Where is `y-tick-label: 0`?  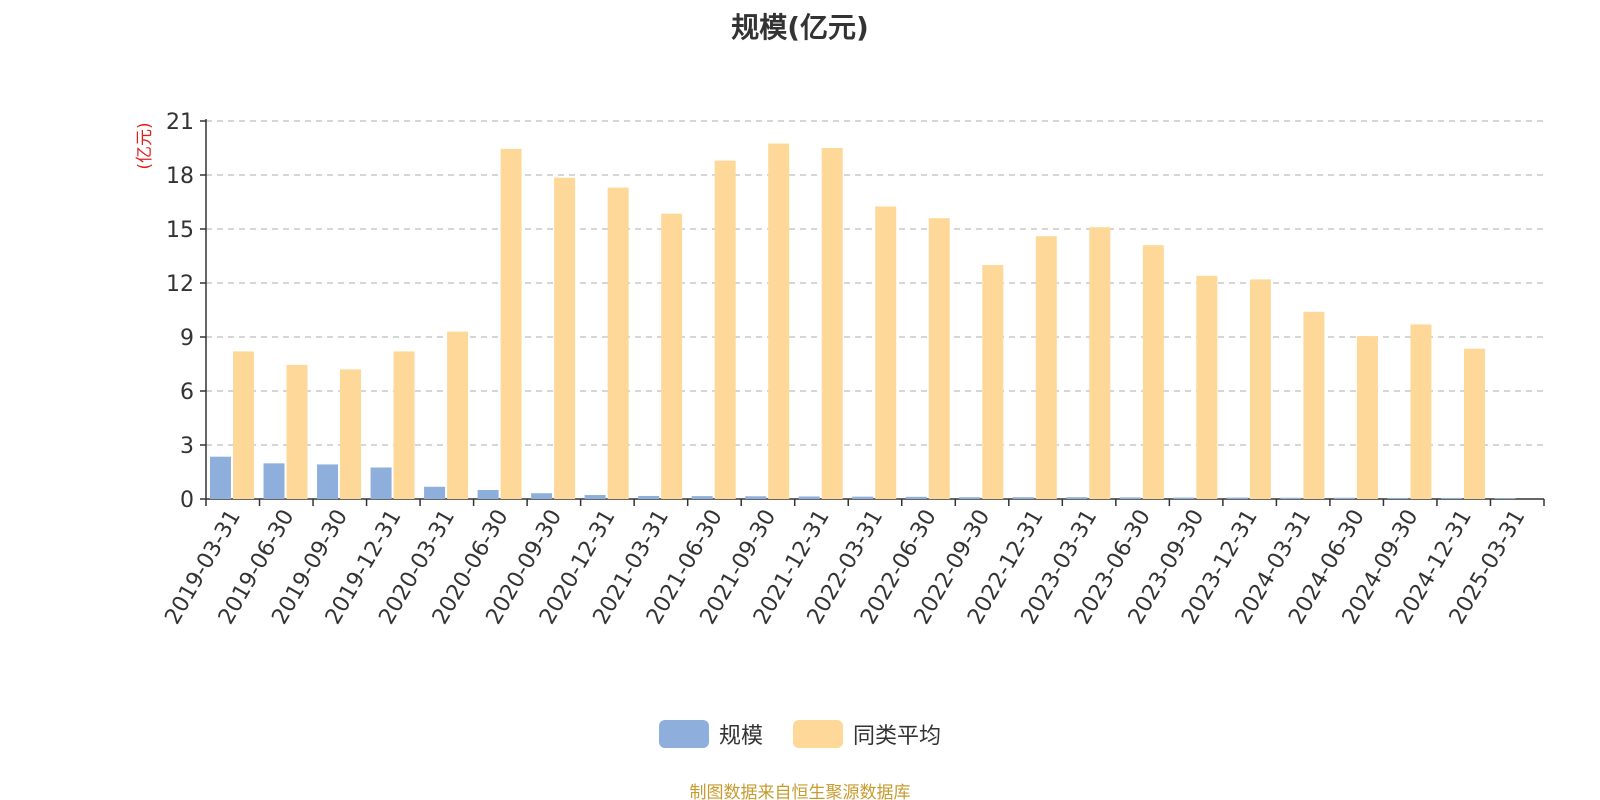 y-tick-label: 0 is located at coordinates (187, 500).